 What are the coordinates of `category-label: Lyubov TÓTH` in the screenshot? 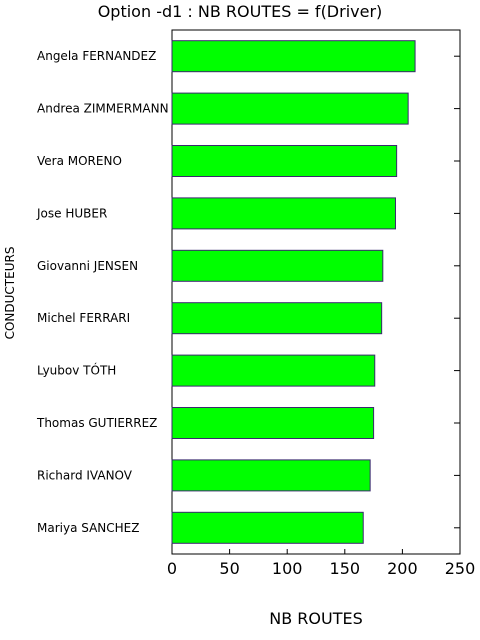 It's located at (76, 370).